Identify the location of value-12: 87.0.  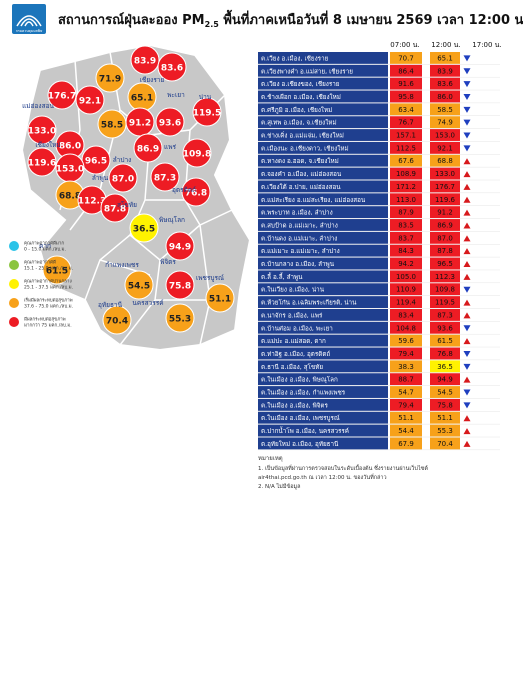
(445, 238).